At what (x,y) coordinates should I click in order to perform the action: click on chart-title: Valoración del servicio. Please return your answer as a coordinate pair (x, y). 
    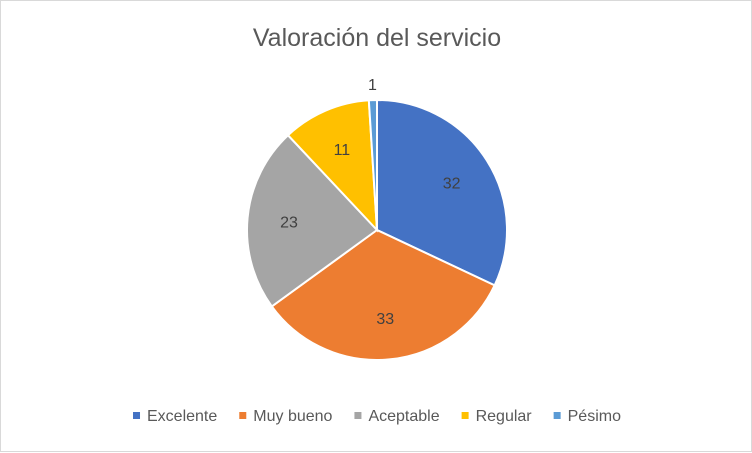
    Looking at the image, I should click on (377, 38).